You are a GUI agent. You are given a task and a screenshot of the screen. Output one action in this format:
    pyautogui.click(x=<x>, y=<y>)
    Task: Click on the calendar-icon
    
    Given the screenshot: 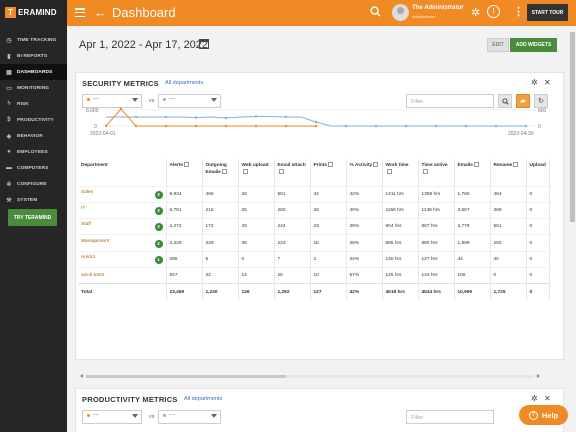 What is the action you would take?
    pyautogui.click(x=204, y=44)
    